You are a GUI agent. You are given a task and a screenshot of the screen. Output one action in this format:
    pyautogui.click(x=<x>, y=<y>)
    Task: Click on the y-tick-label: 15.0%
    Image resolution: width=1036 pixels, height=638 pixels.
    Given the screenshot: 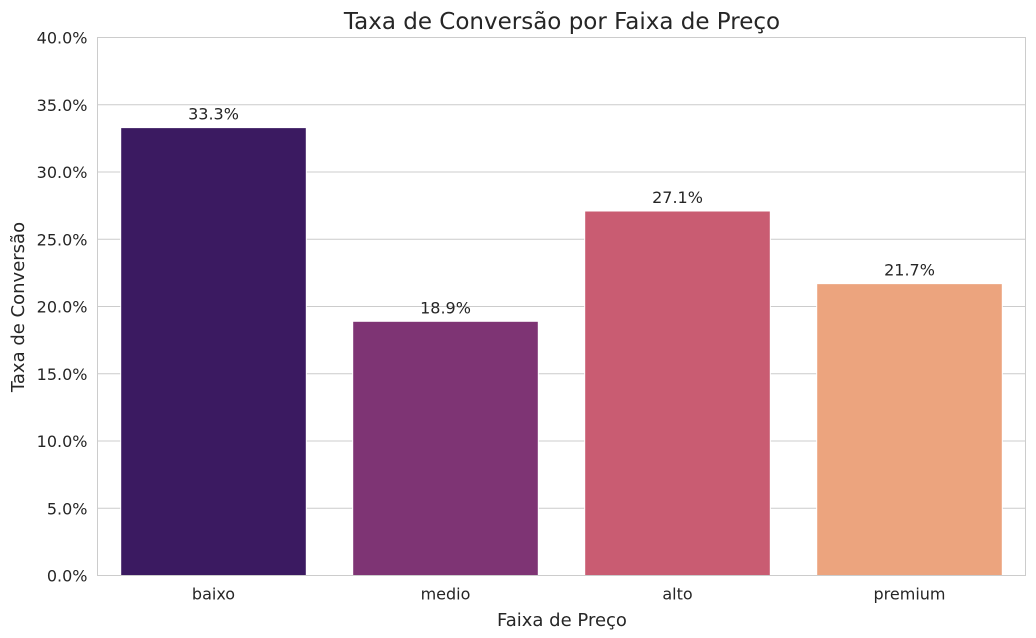 What is the action you would take?
    pyautogui.click(x=62, y=374)
    